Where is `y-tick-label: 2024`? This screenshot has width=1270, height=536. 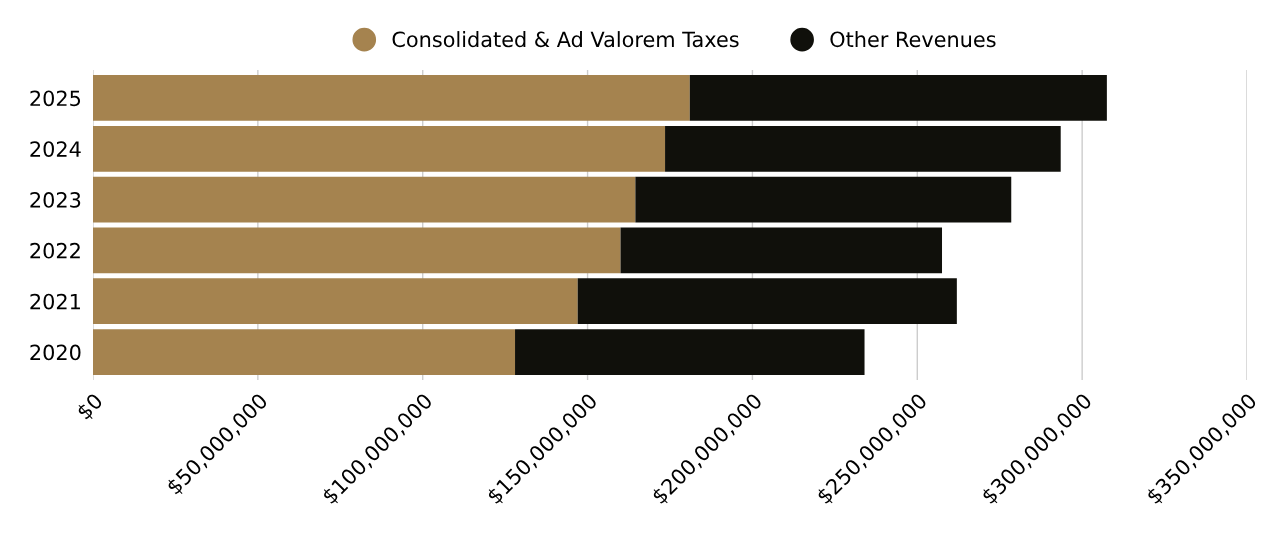 y-tick-label: 2024 is located at coordinates (55, 149).